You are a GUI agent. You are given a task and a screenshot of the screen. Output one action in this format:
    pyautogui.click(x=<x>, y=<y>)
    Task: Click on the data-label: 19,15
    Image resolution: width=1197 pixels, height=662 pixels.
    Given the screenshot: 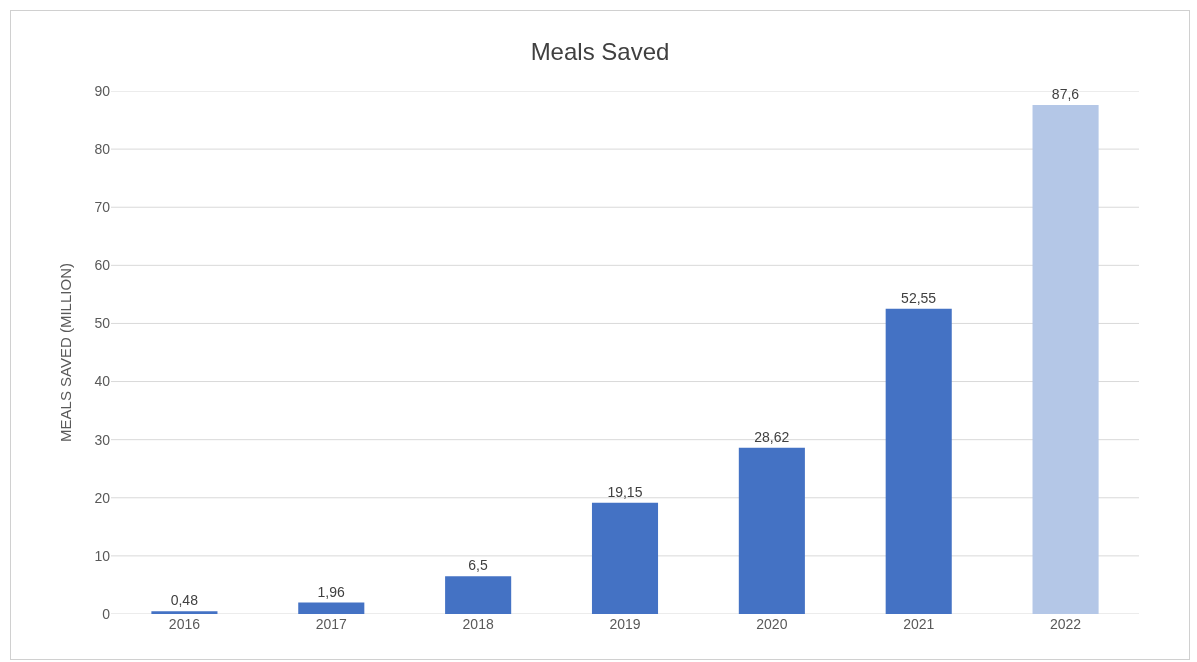 What is the action you would take?
    pyautogui.click(x=625, y=491)
    